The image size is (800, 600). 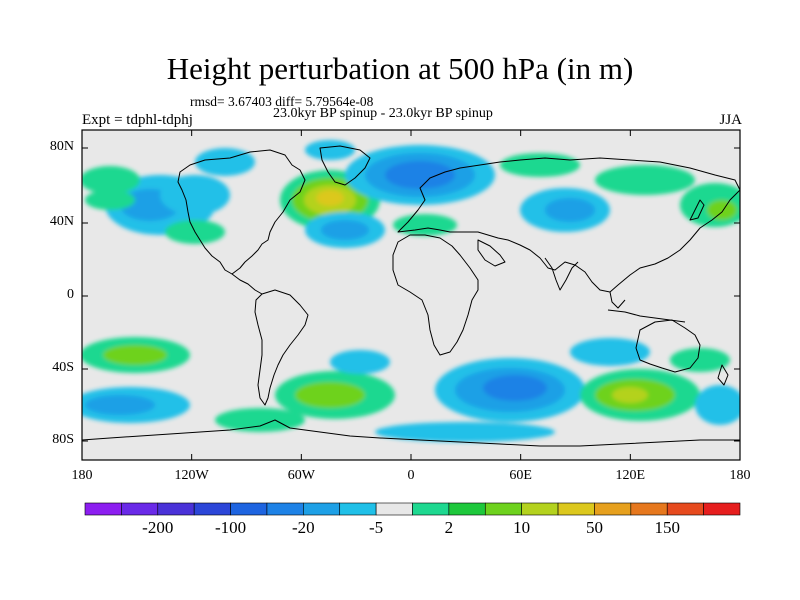 I want to click on colorbar-label: 150, so click(x=667, y=527).